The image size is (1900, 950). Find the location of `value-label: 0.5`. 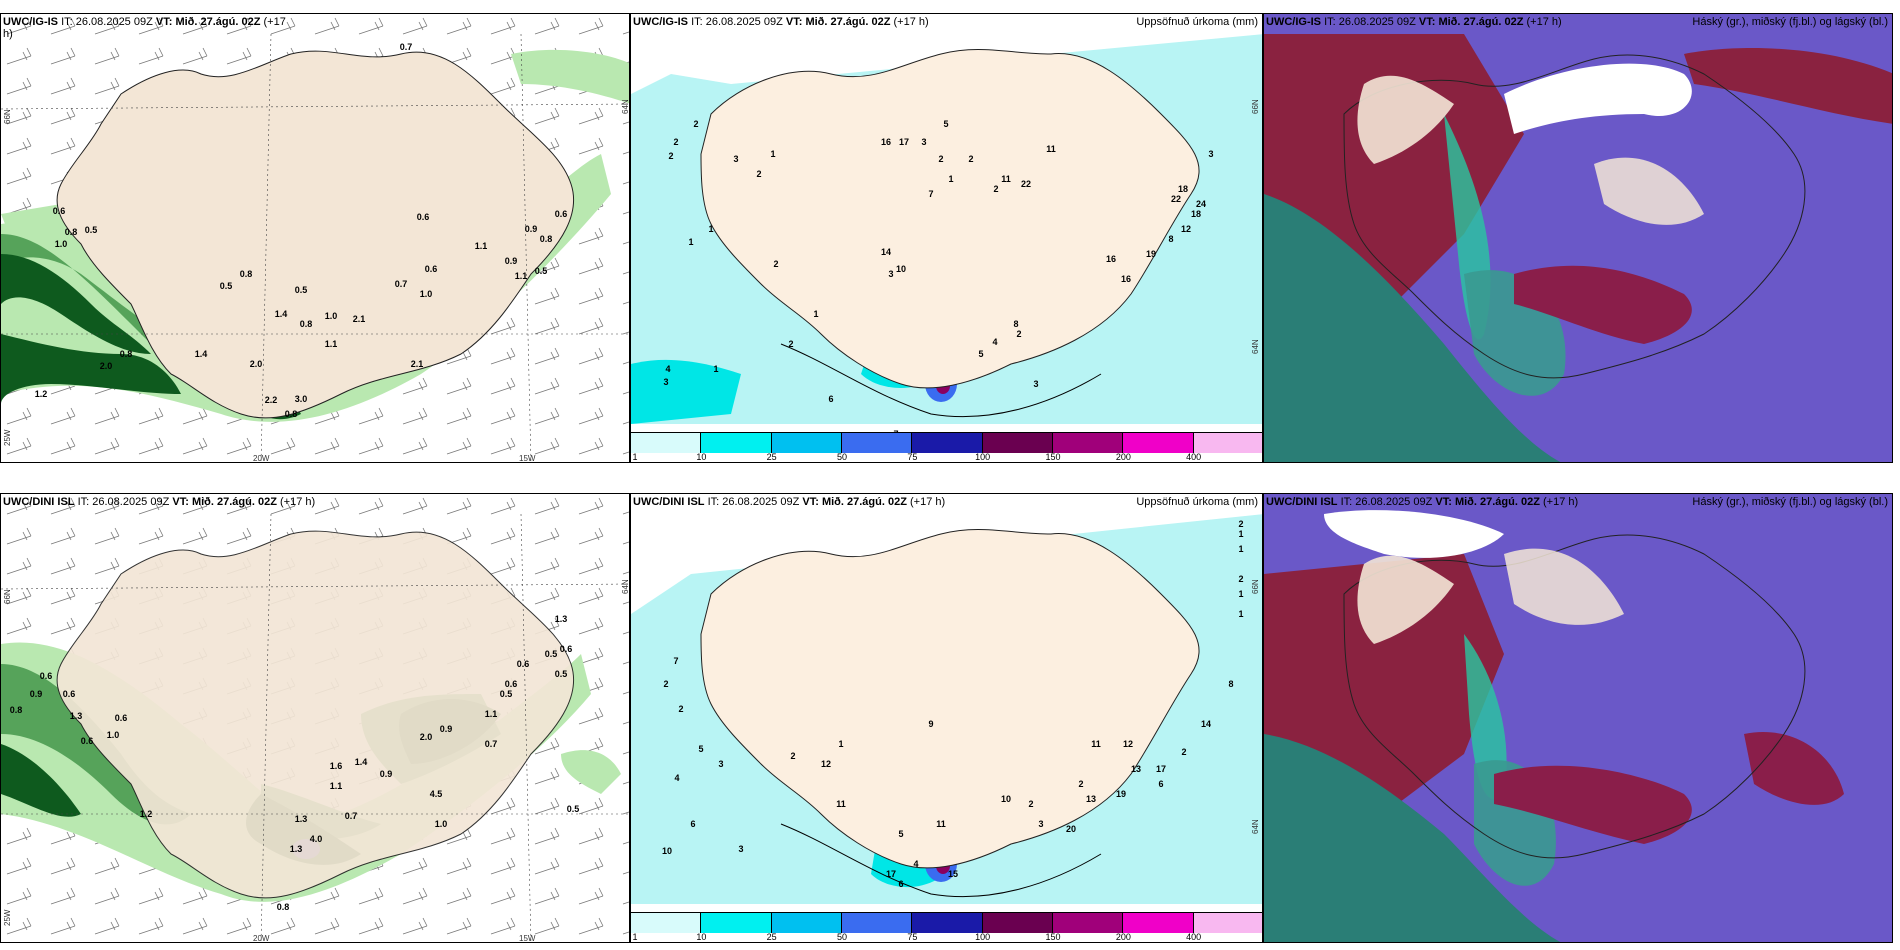

value-label: 0.5 is located at coordinates (91, 230).